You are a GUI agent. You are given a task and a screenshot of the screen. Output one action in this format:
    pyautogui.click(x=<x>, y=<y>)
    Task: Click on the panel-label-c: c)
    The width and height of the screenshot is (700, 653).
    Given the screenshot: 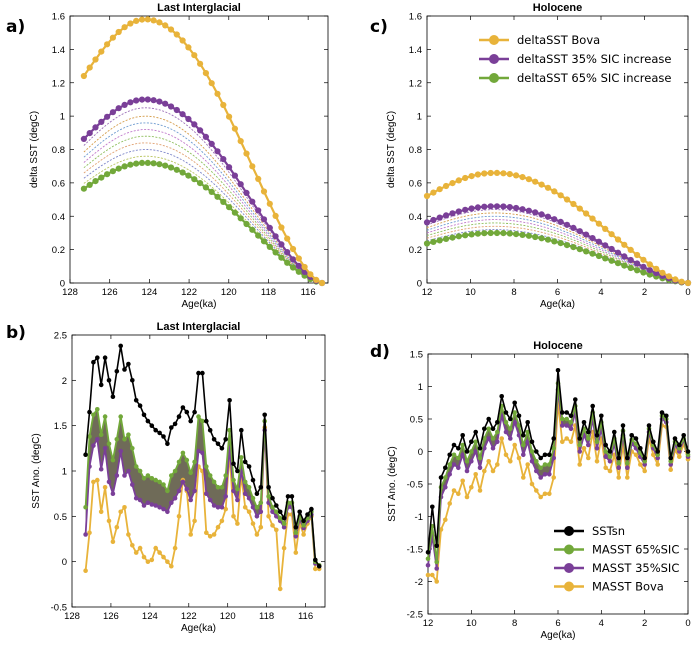 What is the action you would take?
    pyautogui.click(x=379, y=27)
    